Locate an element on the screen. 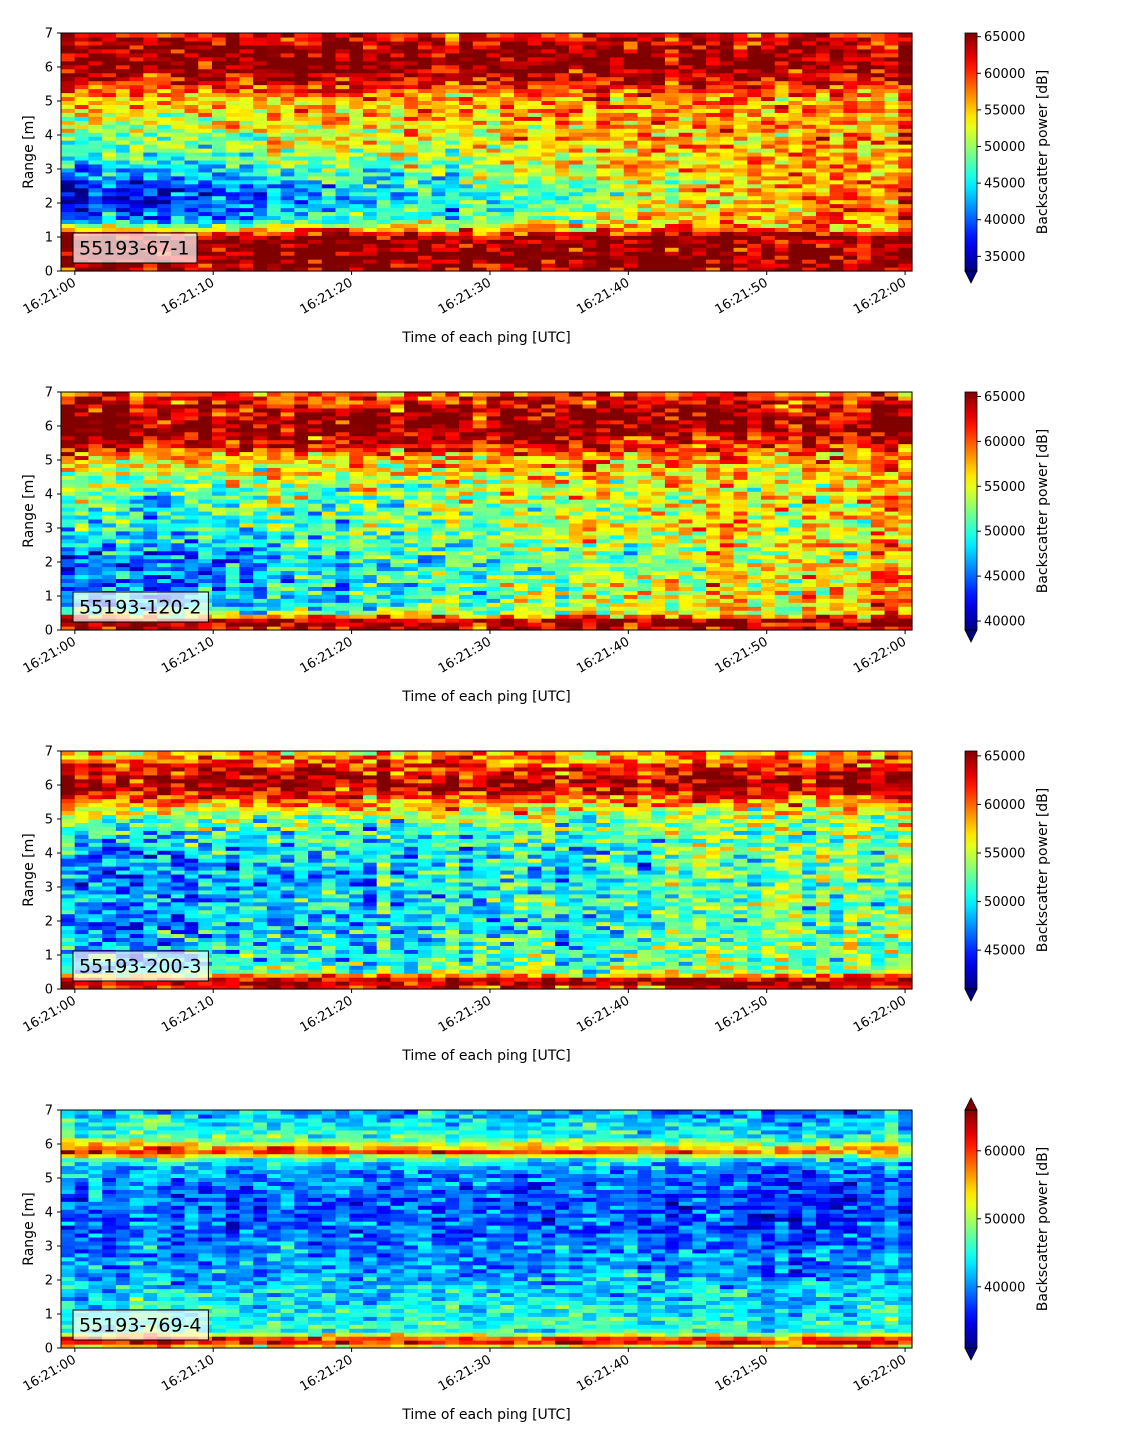 This screenshot has height=1436, width=1140. x-tick-label: 16:21:10 is located at coordinates (188, 296).